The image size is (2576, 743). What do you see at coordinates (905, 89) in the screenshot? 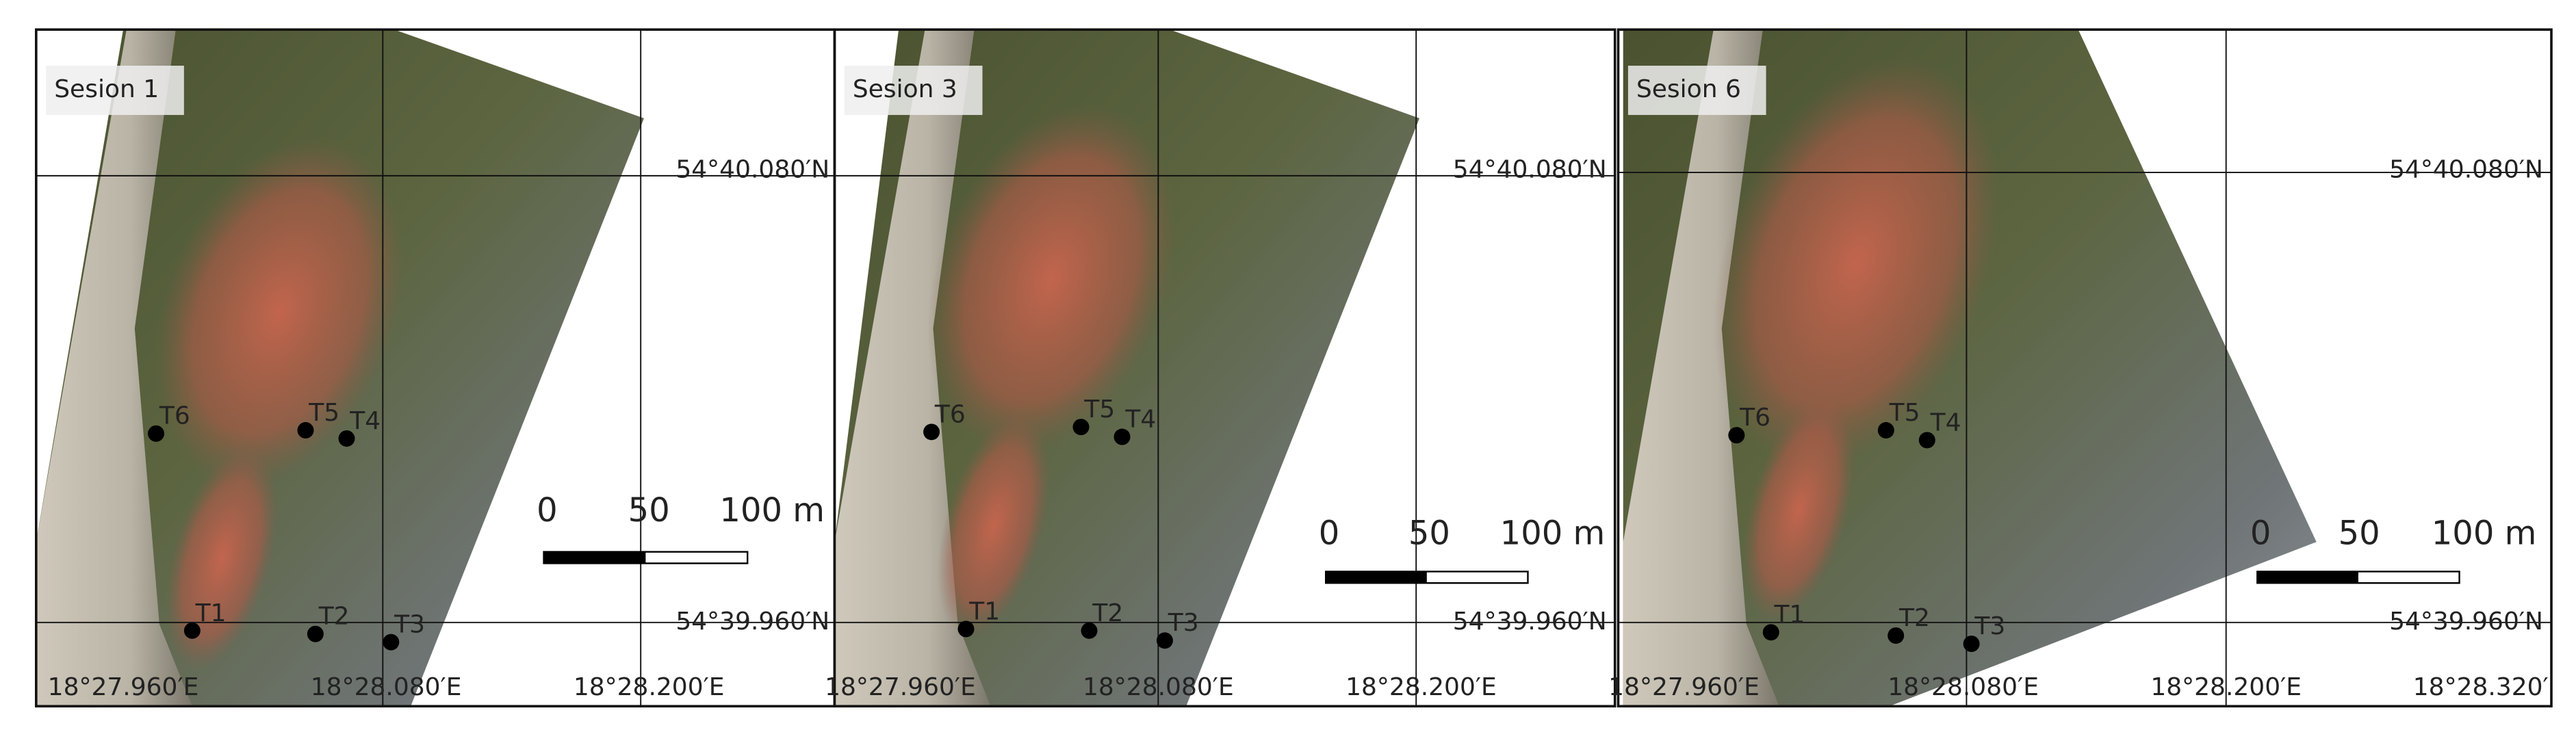
I see `panel-title: Sesion 3` at bounding box center [905, 89].